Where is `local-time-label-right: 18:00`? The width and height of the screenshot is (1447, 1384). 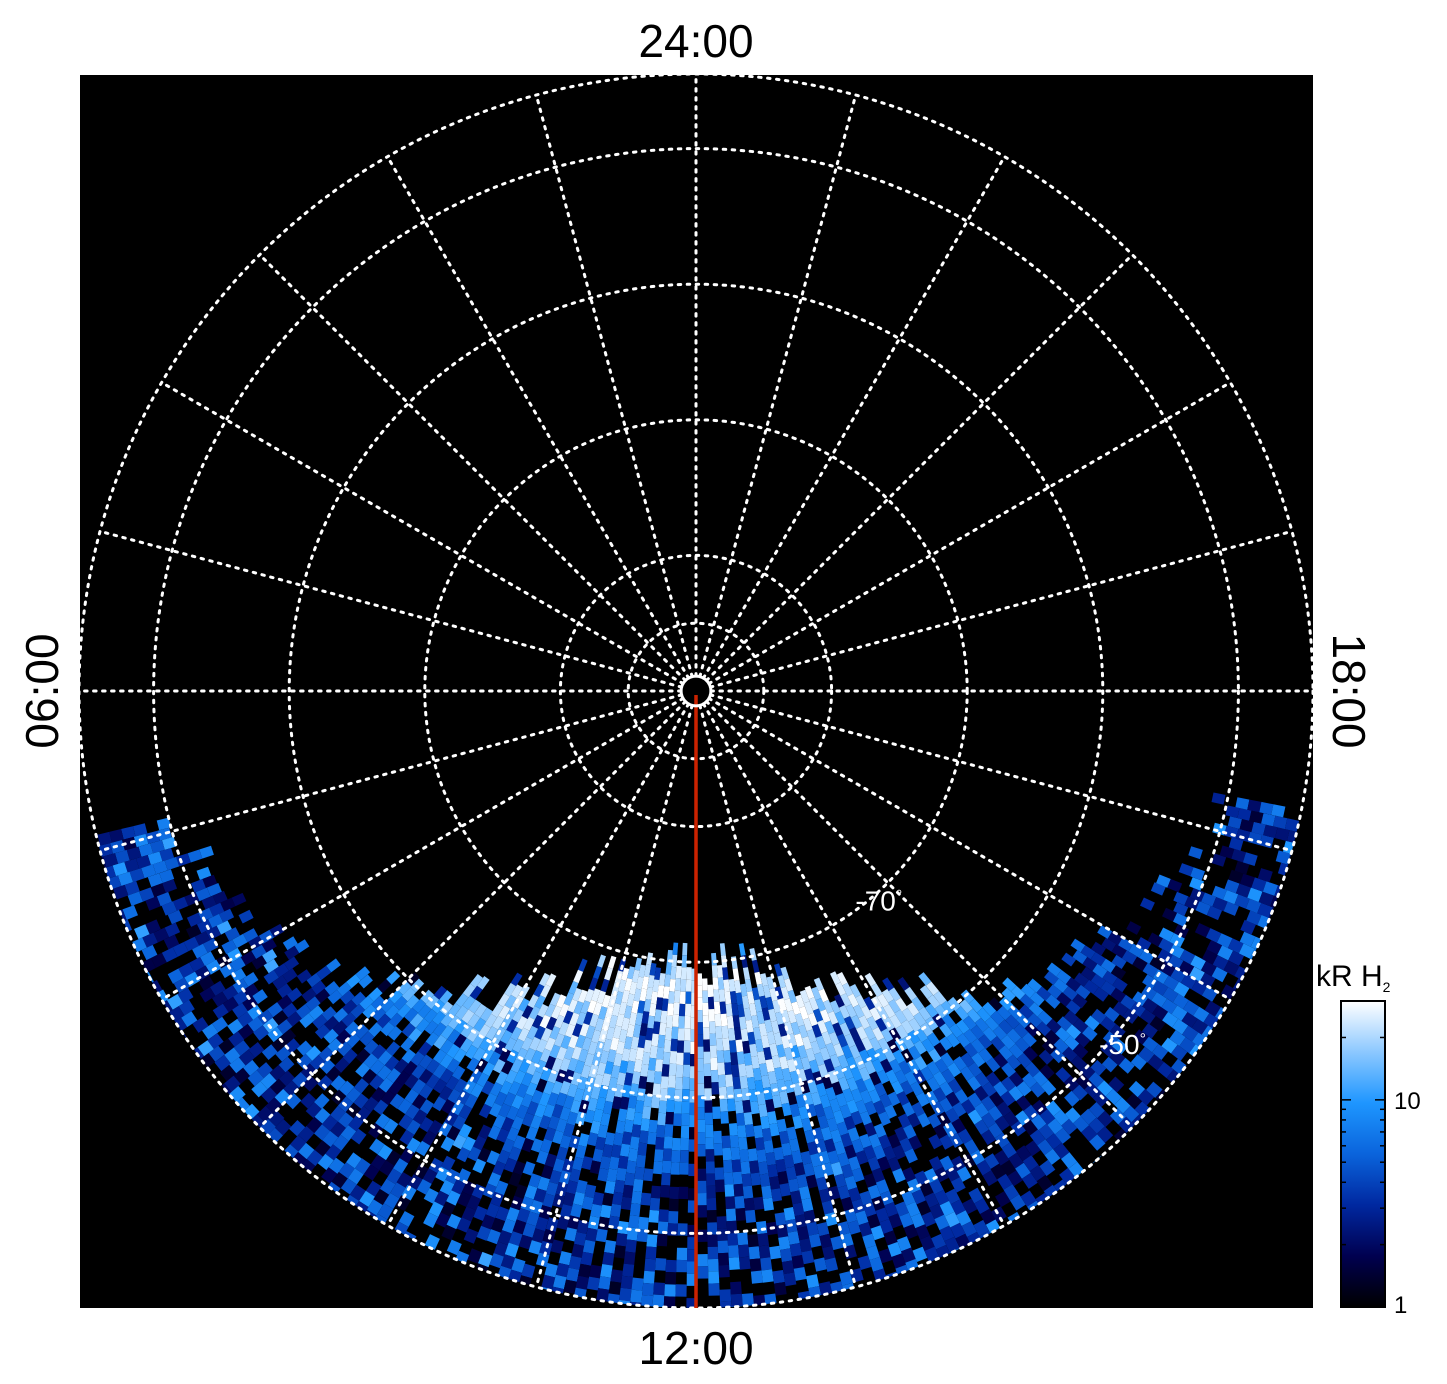 local-time-label-right: 18:00 is located at coordinates (1349, 690).